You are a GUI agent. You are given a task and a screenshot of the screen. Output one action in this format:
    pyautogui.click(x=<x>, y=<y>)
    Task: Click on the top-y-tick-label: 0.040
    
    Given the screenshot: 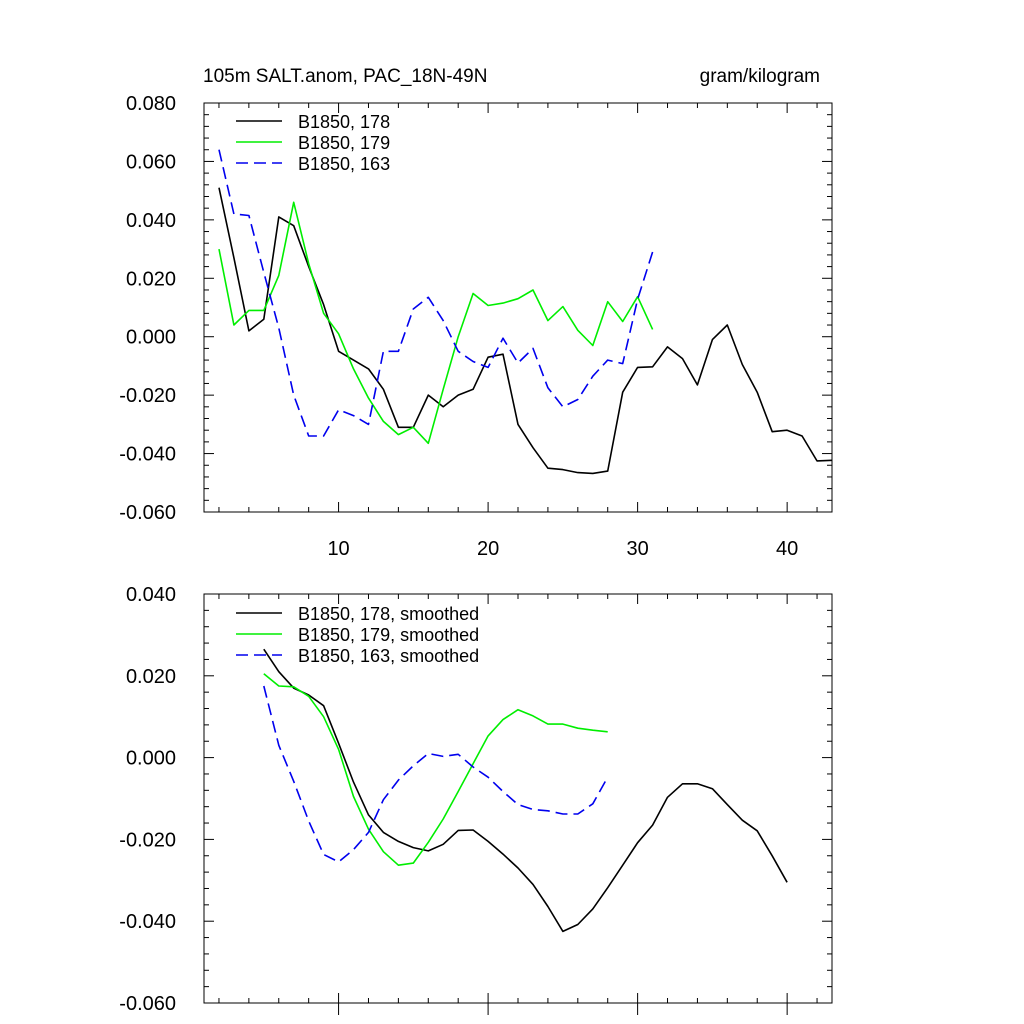 What is the action you would take?
    pyautogui.click(x=151, y=221)
    